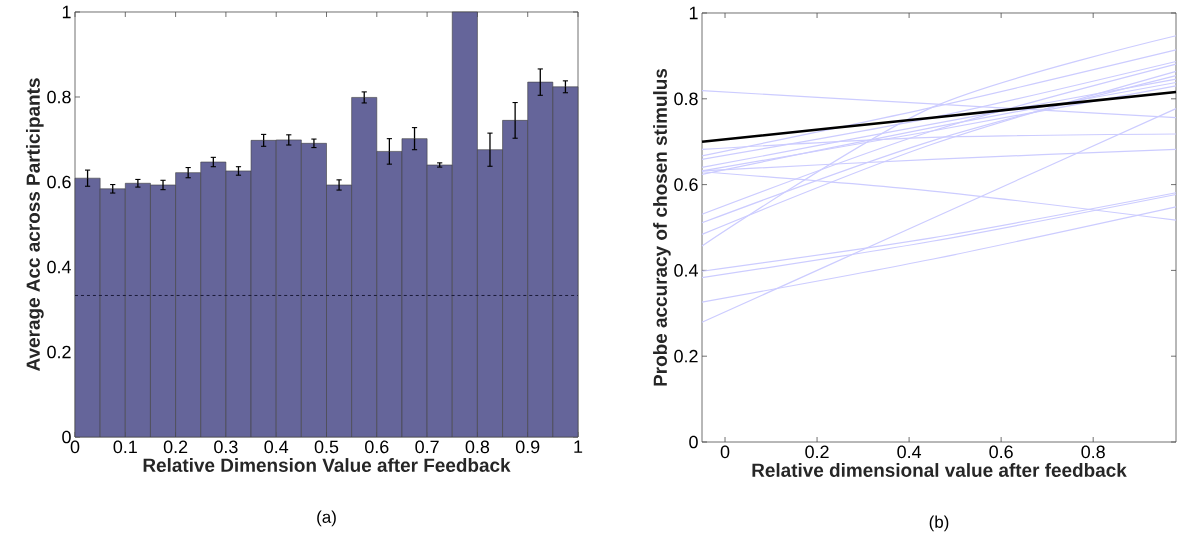  What do you see at coordinates (939, 470) in the screenshot?
I see `x-axis-title: Relative dimensional value after feedback` at bounding box center [939, 470].